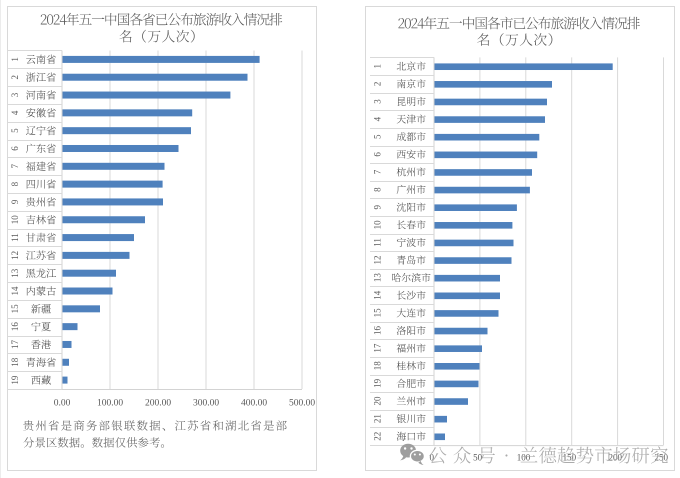 This screenshot has width=680, height=478. What do you see at coordinates (302, 404) in the screenshot?
I see `svg-text: 500.00` at bounding box center [302, 404].